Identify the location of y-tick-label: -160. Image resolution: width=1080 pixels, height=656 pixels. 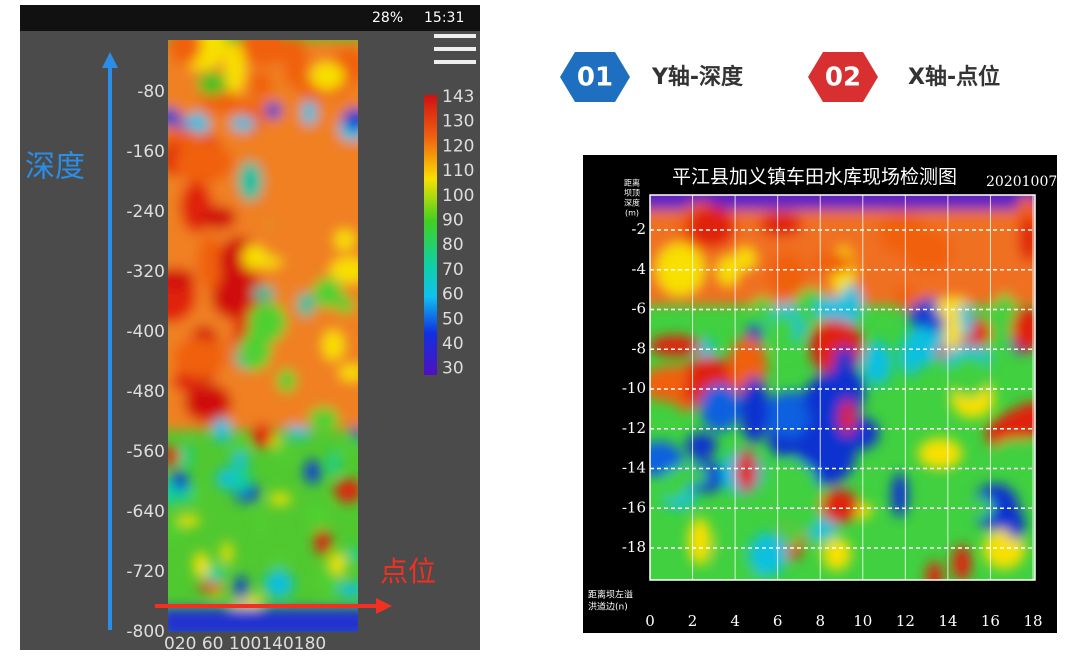
(145, 152).